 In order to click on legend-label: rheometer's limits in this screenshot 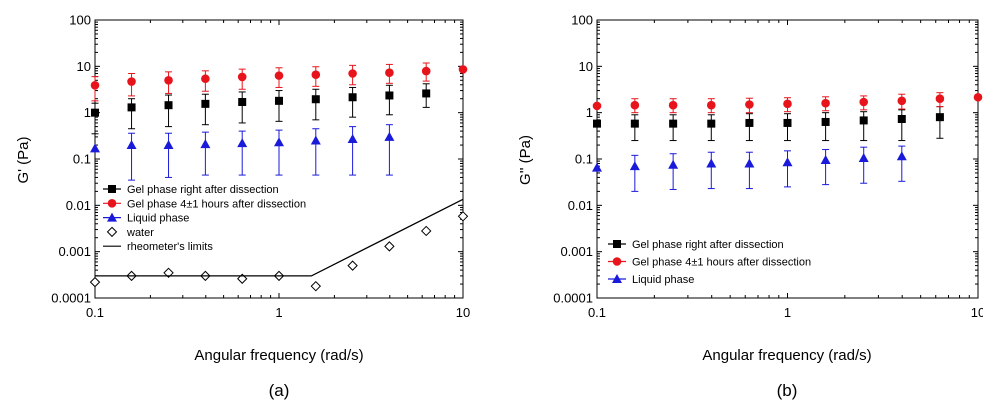, I will do `click(170, 247)`.